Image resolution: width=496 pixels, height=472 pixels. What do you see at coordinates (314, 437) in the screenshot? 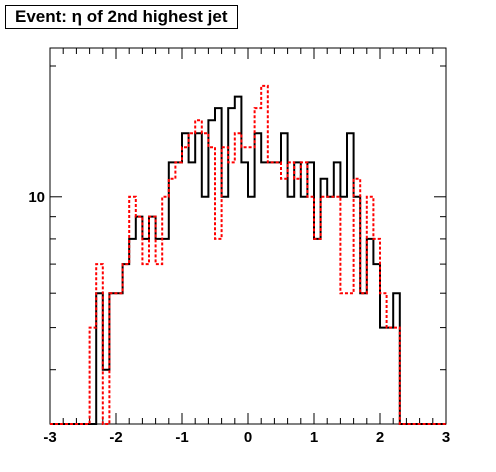
I see `x-tick-label: 1` at bounding box center [314, 437].